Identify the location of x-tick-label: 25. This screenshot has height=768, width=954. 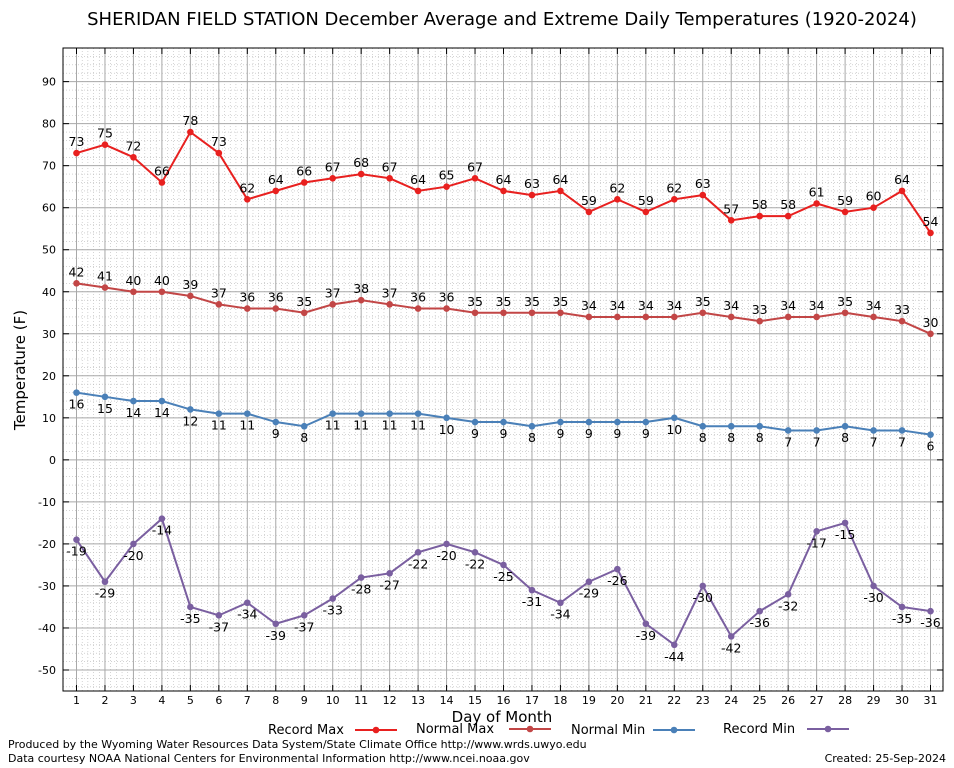
(760, 700).